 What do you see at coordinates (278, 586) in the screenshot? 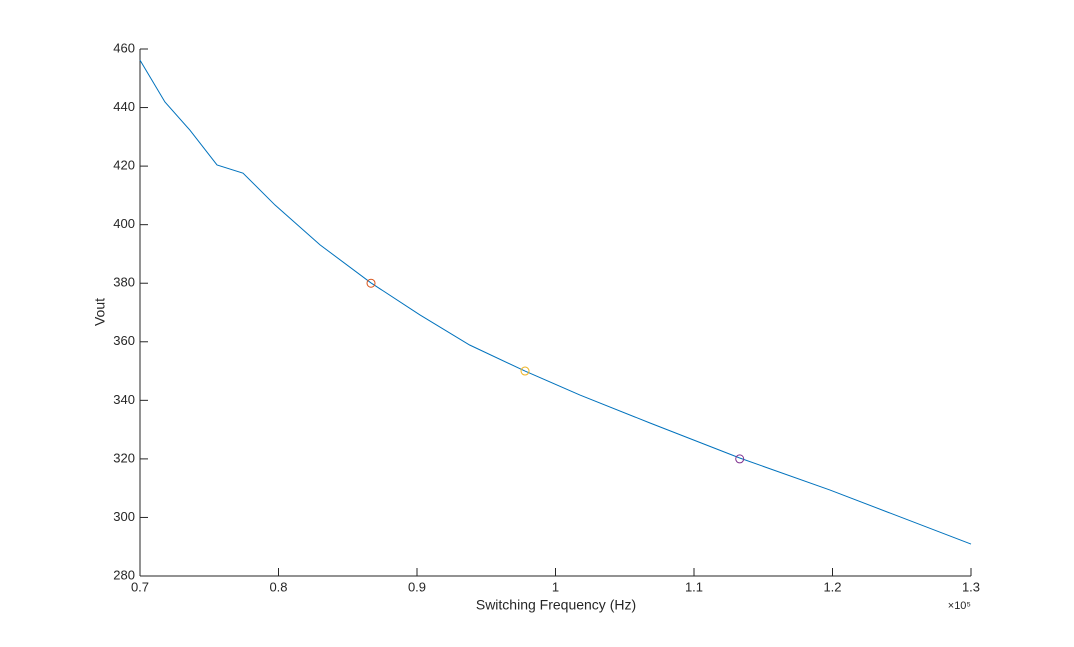
I see `x-tick-label: 0.8` at bounding box center [278, 586].